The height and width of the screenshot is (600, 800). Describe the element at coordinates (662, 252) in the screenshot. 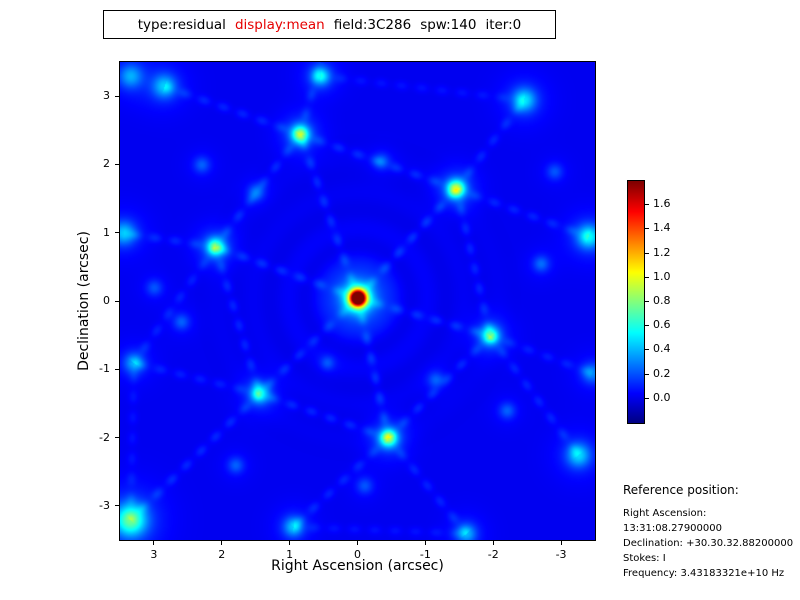

I see `colorbar-tick-label: 1.2` at that location.